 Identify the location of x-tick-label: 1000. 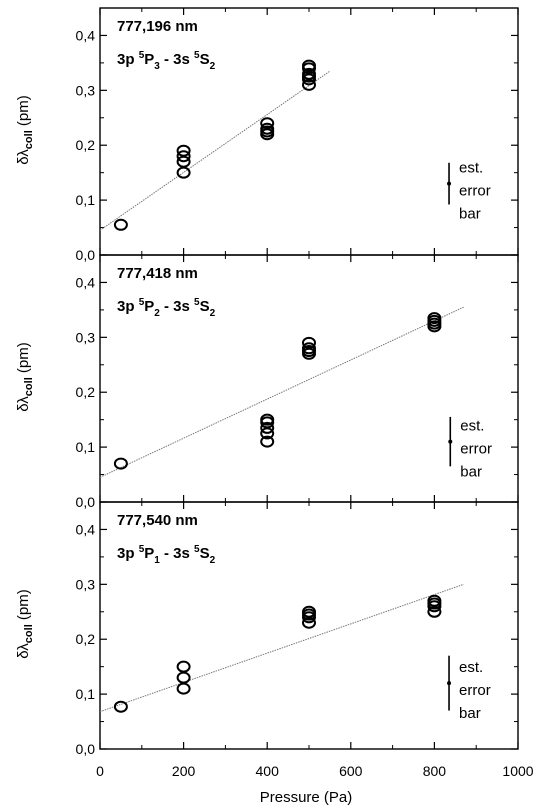
(517, 771).